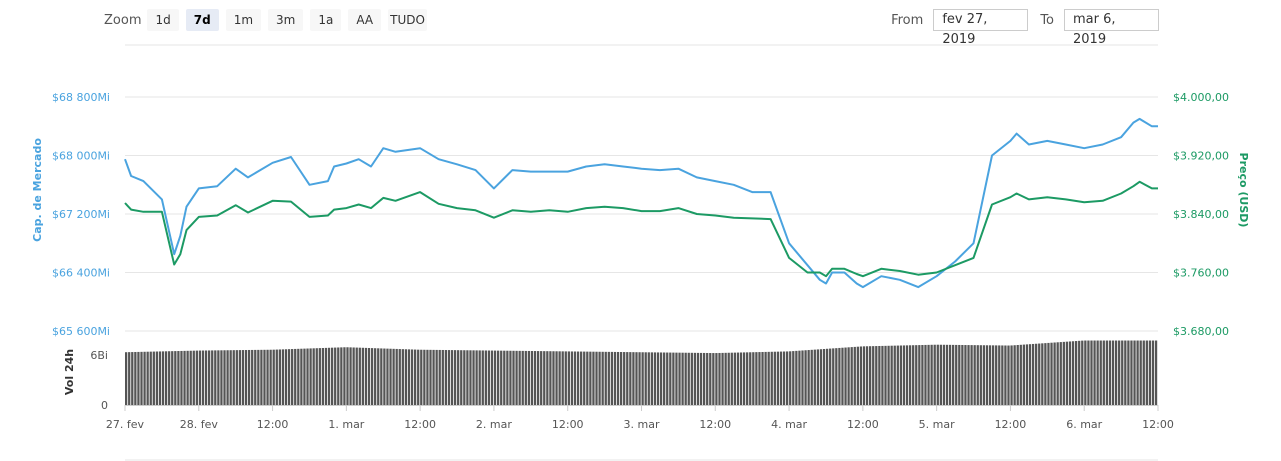 Image resolution: width=1281 pixels, height=461 pixels. I want to click on to-date-input: mar 6, 2019, so click(1111, 28).